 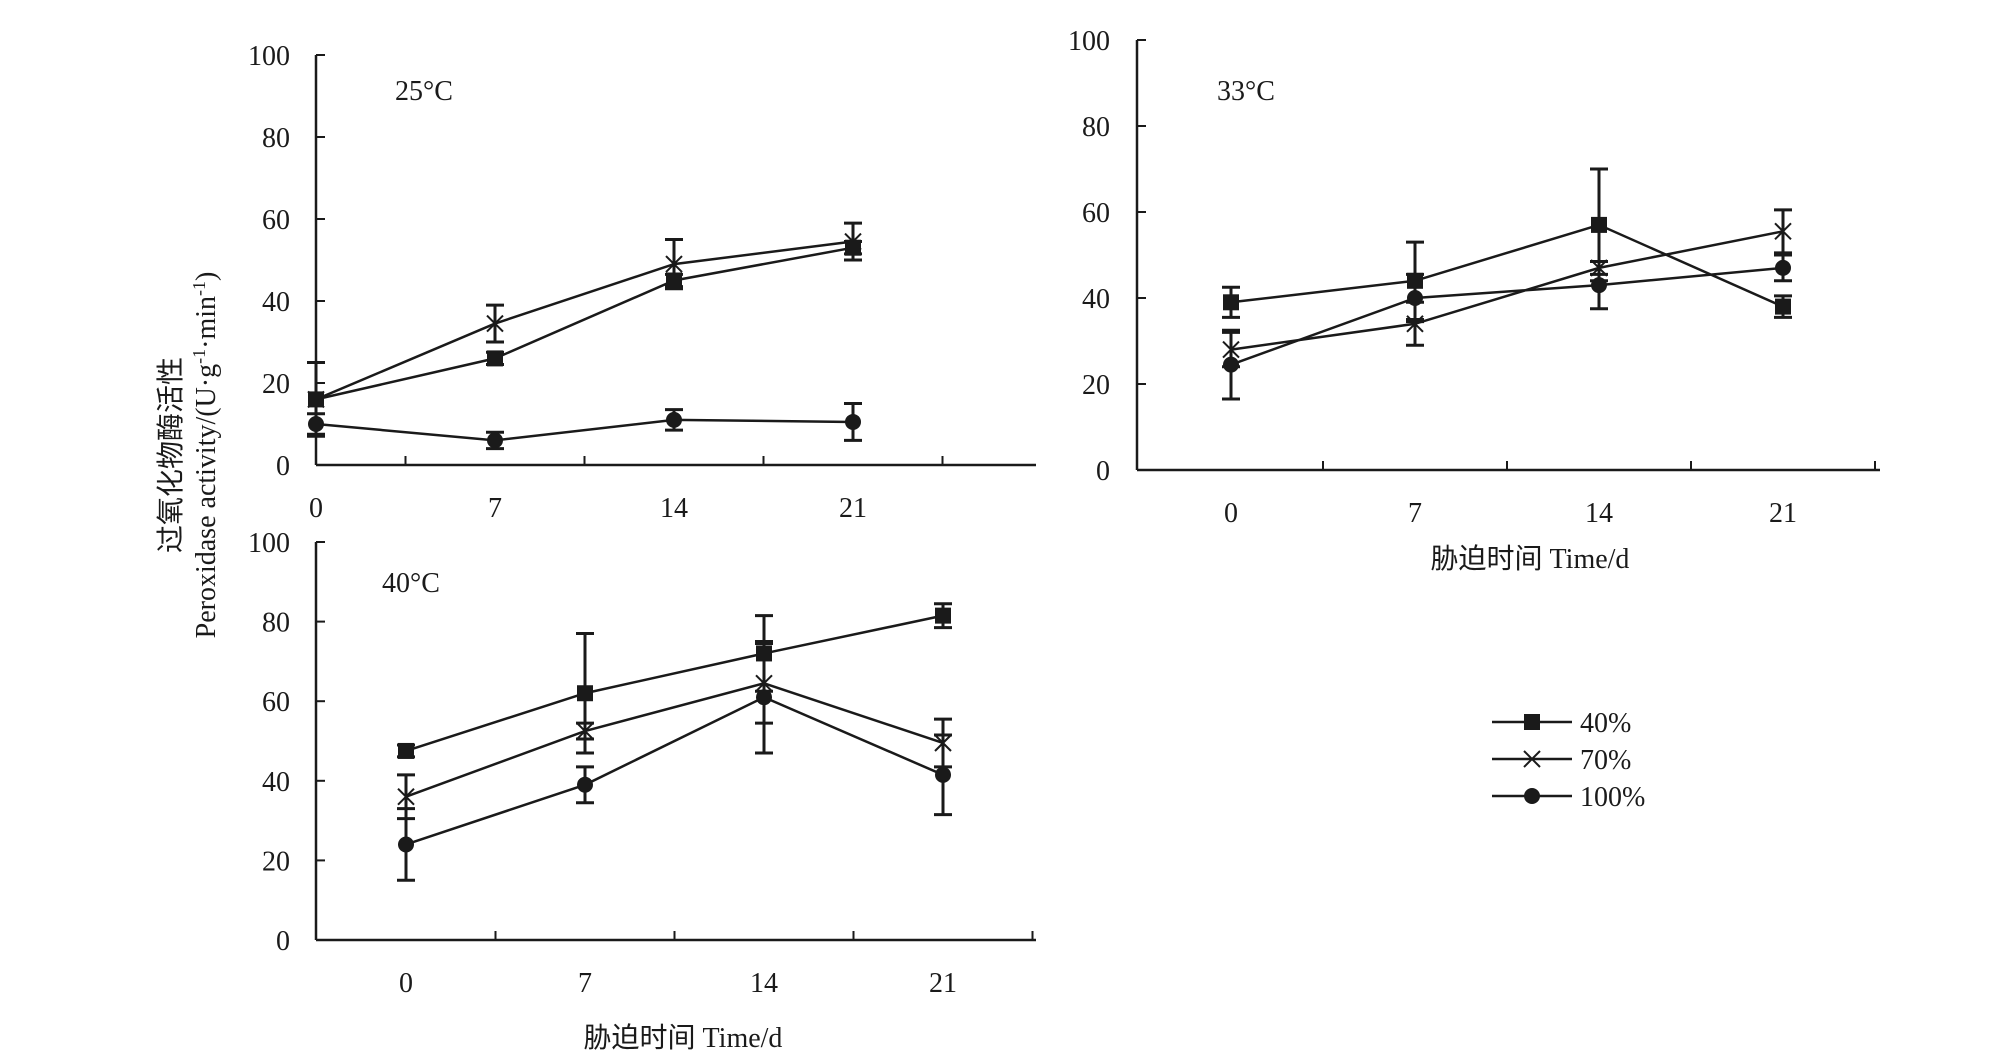 I want to click on legend-marker-b, so click(x=1532, y=759).